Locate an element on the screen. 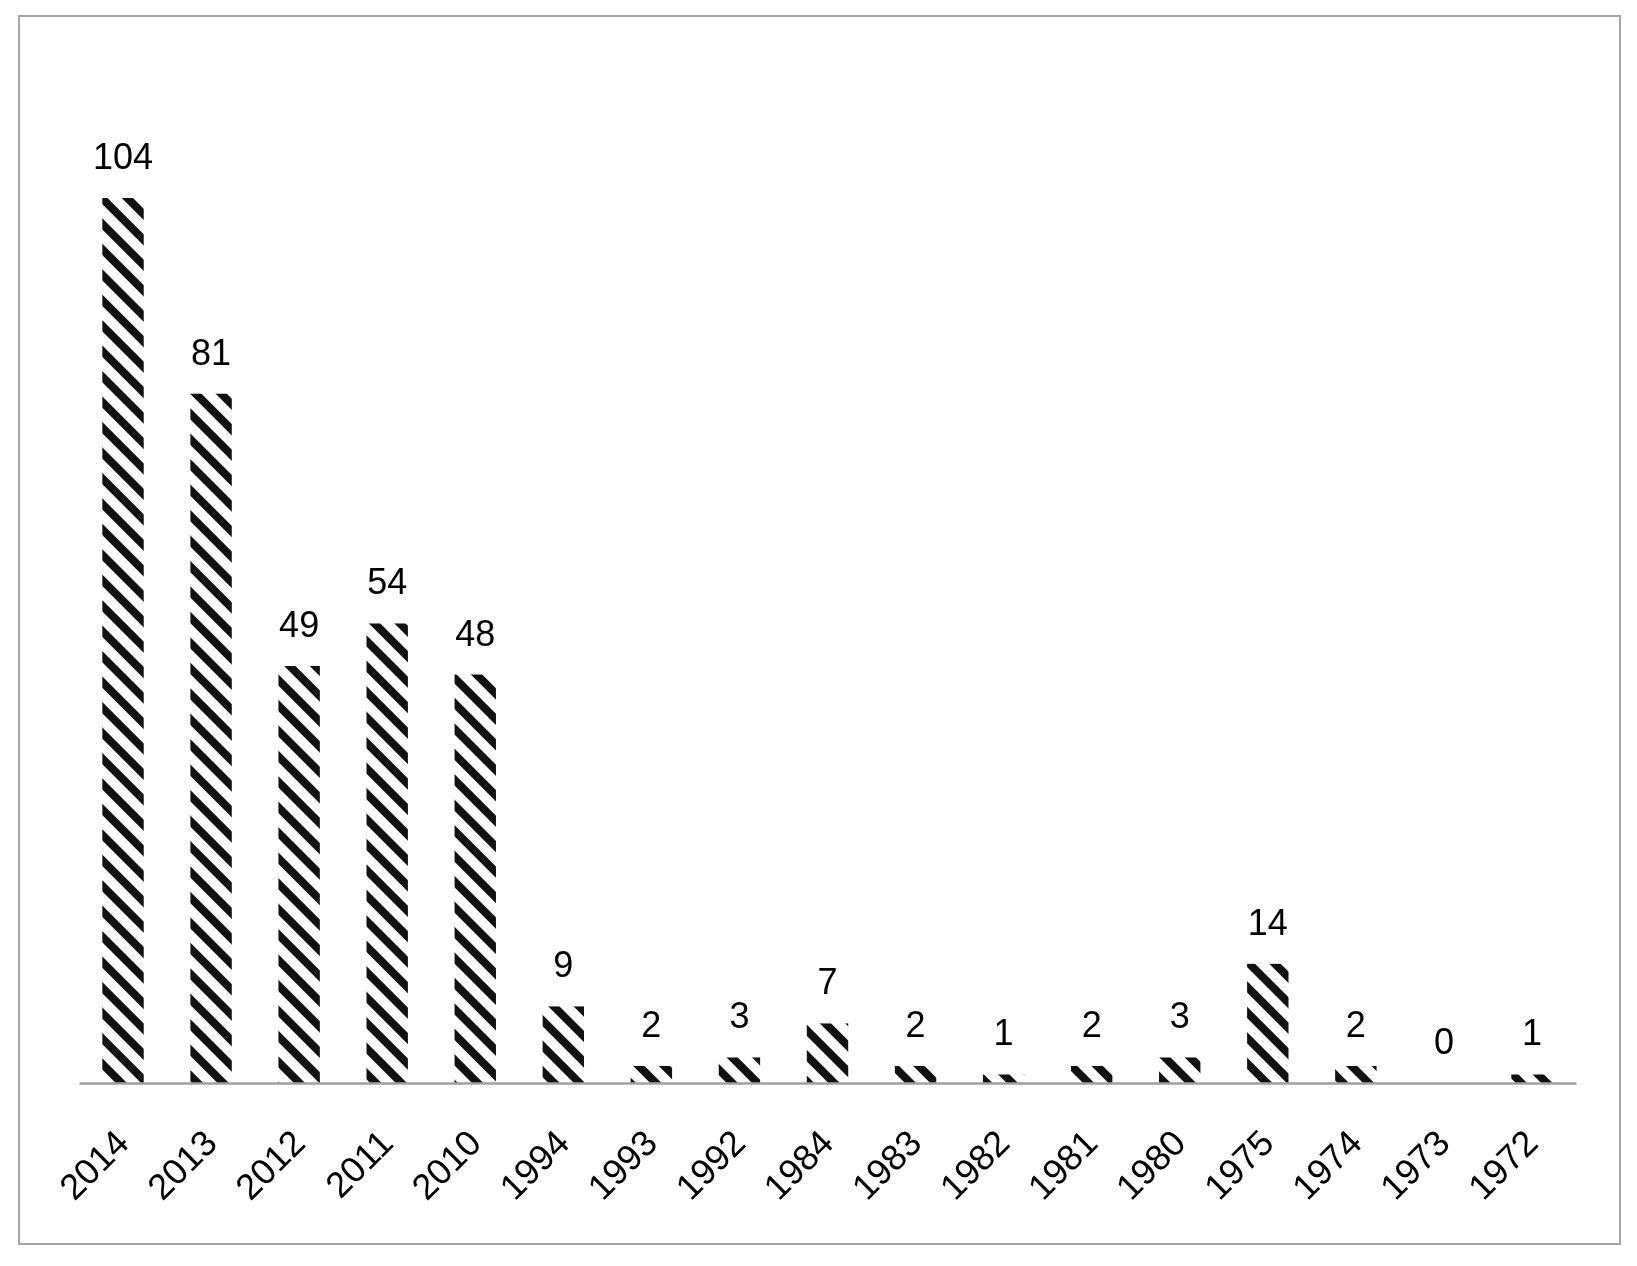 This screenshot has width=1637, height=1266. data-label: 104 is located at coordinates (123, 156).